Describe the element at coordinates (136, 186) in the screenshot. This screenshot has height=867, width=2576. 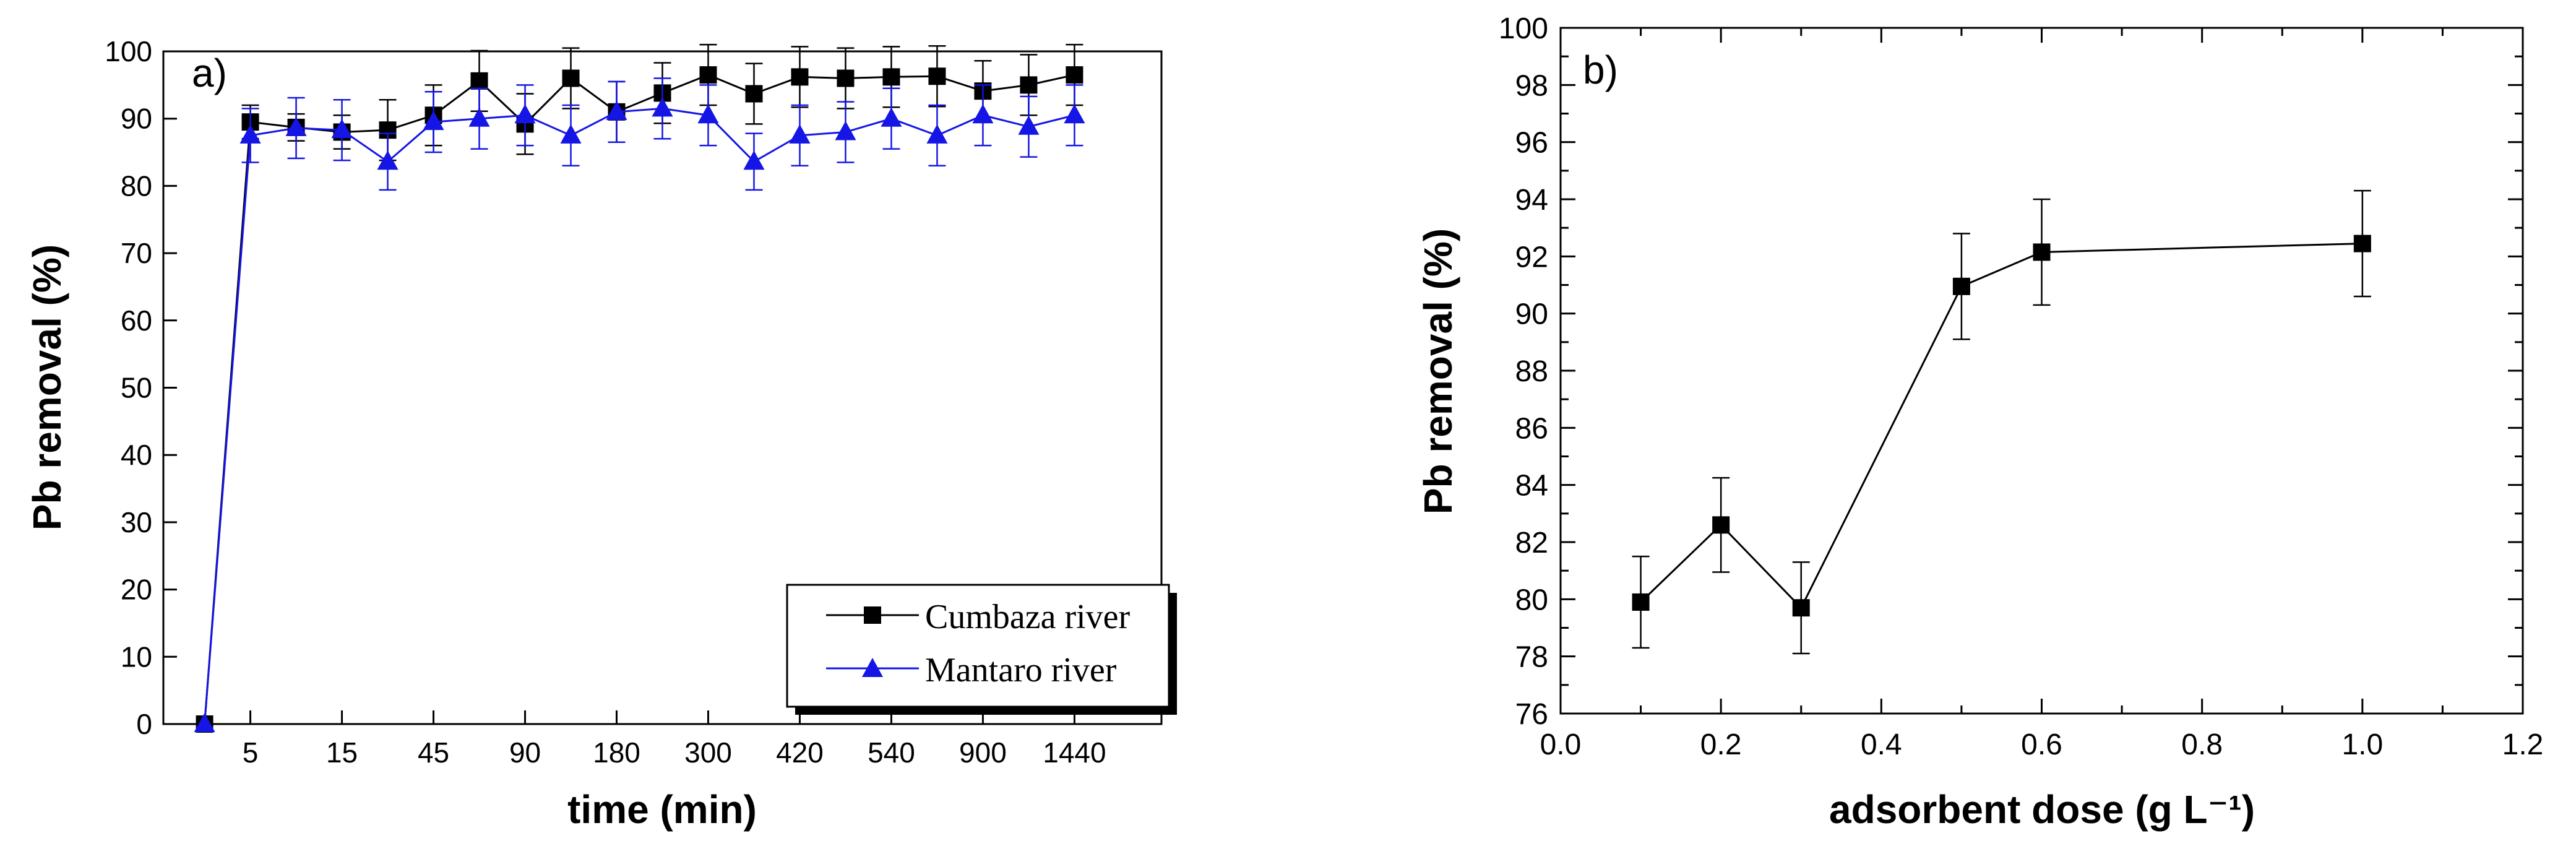
I see `a-y-tick-label: 80` at that location.